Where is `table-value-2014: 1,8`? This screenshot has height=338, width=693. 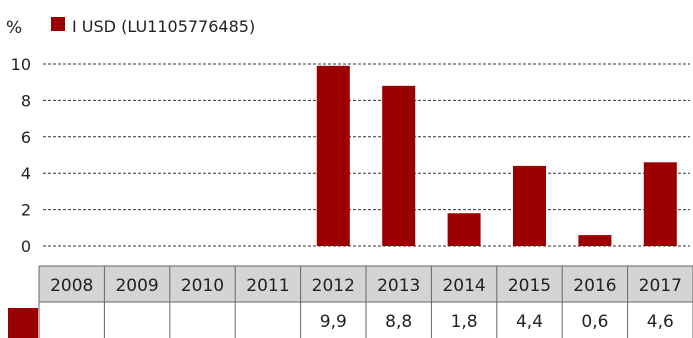 table-value-2014: 1,8 is located at coordinates (464, 322).